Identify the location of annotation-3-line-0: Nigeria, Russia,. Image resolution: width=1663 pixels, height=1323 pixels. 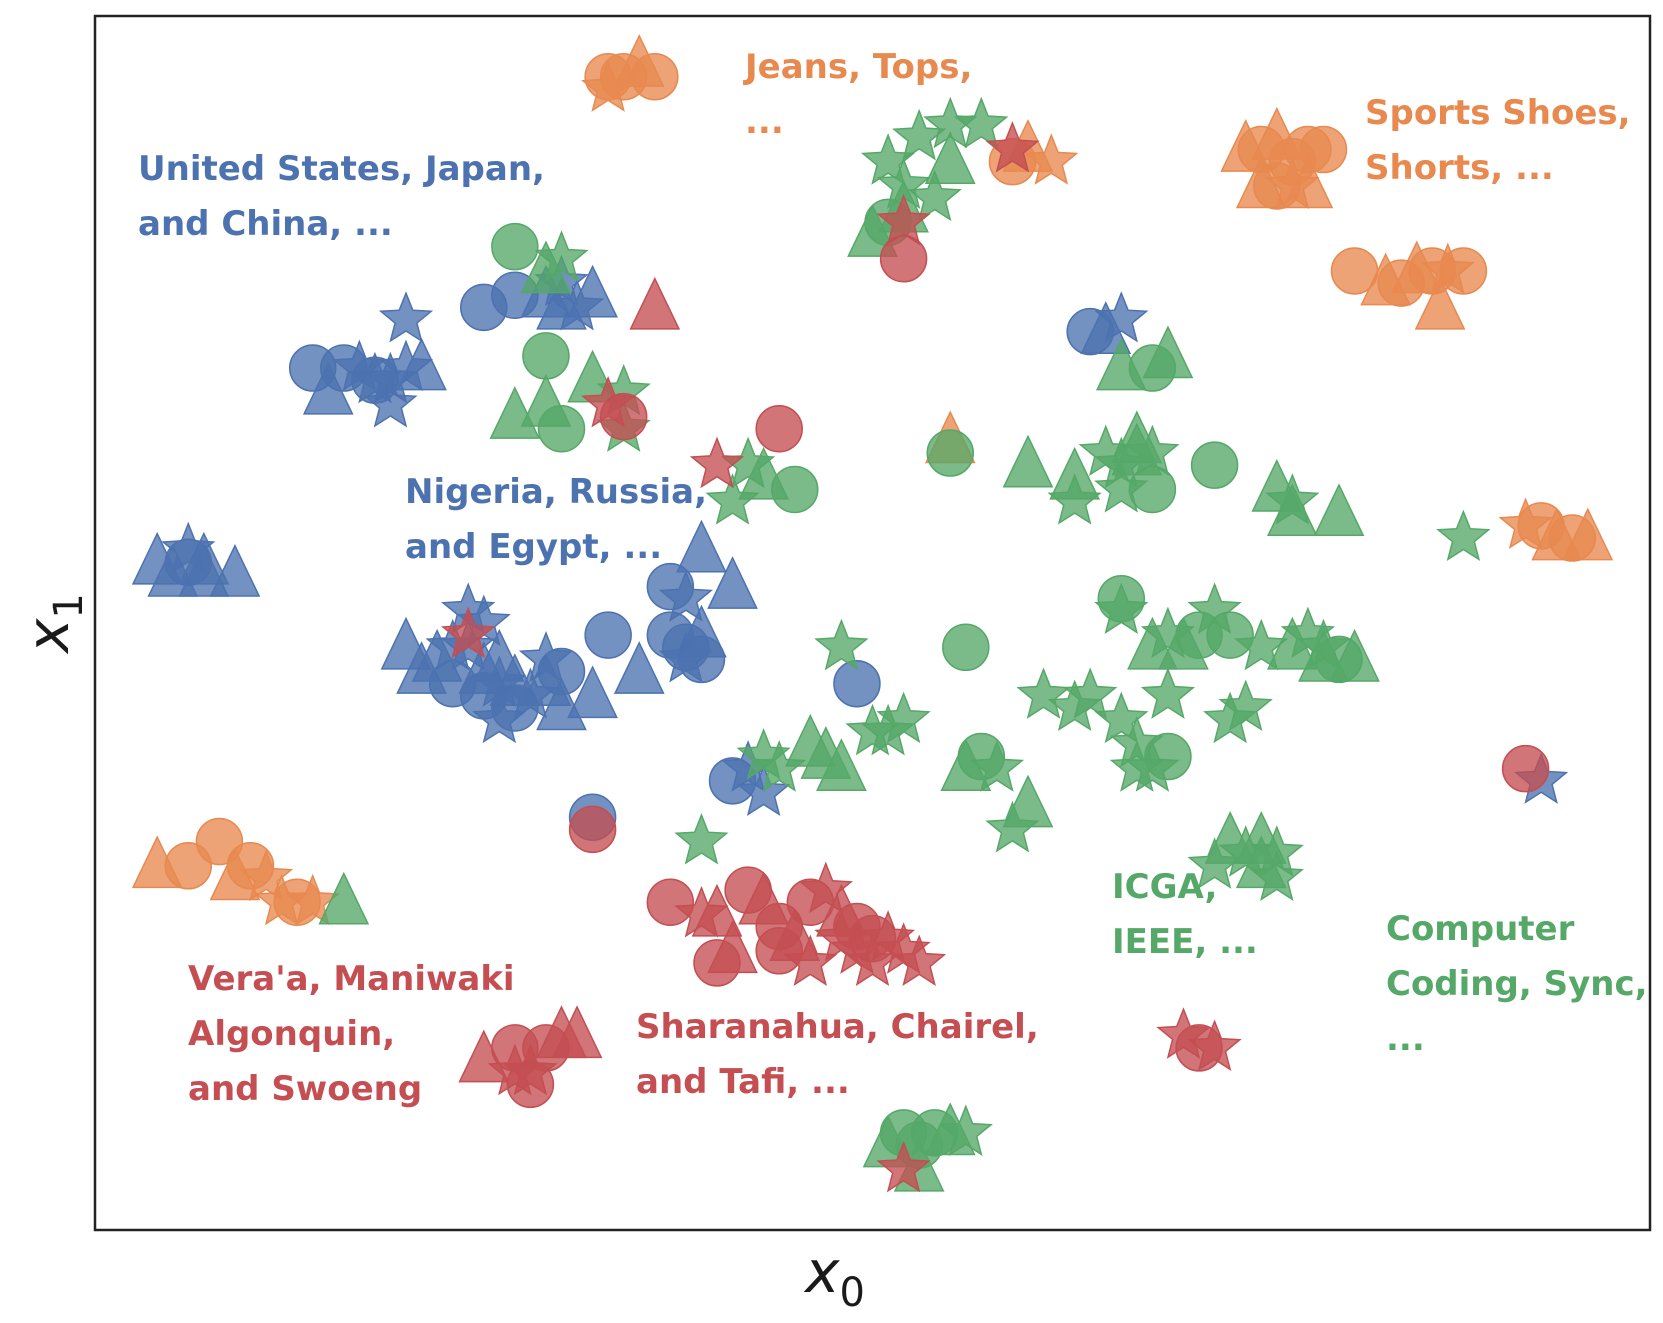
(556, 492).